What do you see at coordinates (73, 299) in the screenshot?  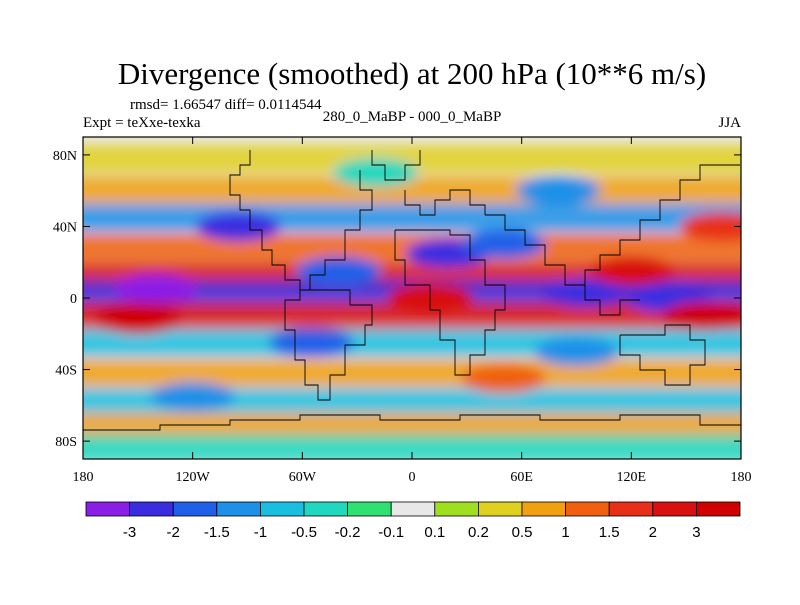 I see `y-tick-label-2: 0` at bounding box center [73, 299].